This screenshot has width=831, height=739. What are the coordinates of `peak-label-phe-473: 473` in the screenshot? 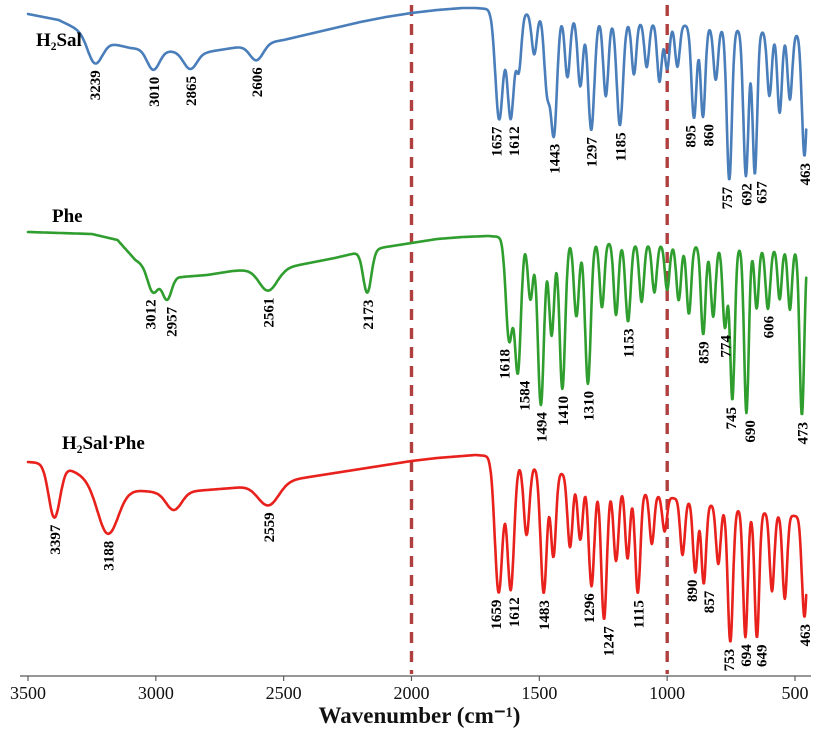 It's located at (803, 433).